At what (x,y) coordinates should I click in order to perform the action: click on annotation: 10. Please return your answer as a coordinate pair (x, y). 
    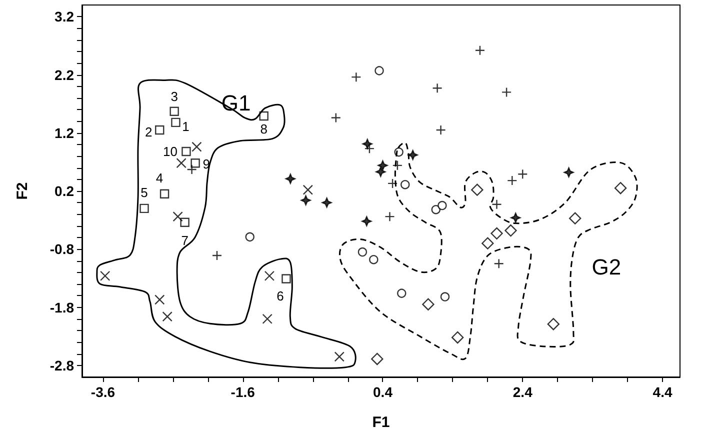
    Looking at the image, I should click on (170, 151).